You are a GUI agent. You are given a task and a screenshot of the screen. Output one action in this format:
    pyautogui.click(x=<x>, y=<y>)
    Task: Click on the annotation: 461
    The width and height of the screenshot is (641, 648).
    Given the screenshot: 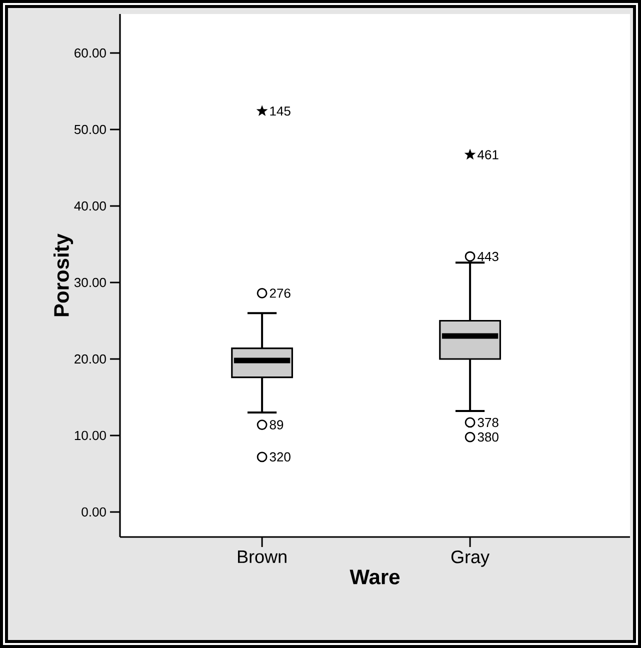 What is the action you would take?
    pyautogui.click(x=488, y=155)
    